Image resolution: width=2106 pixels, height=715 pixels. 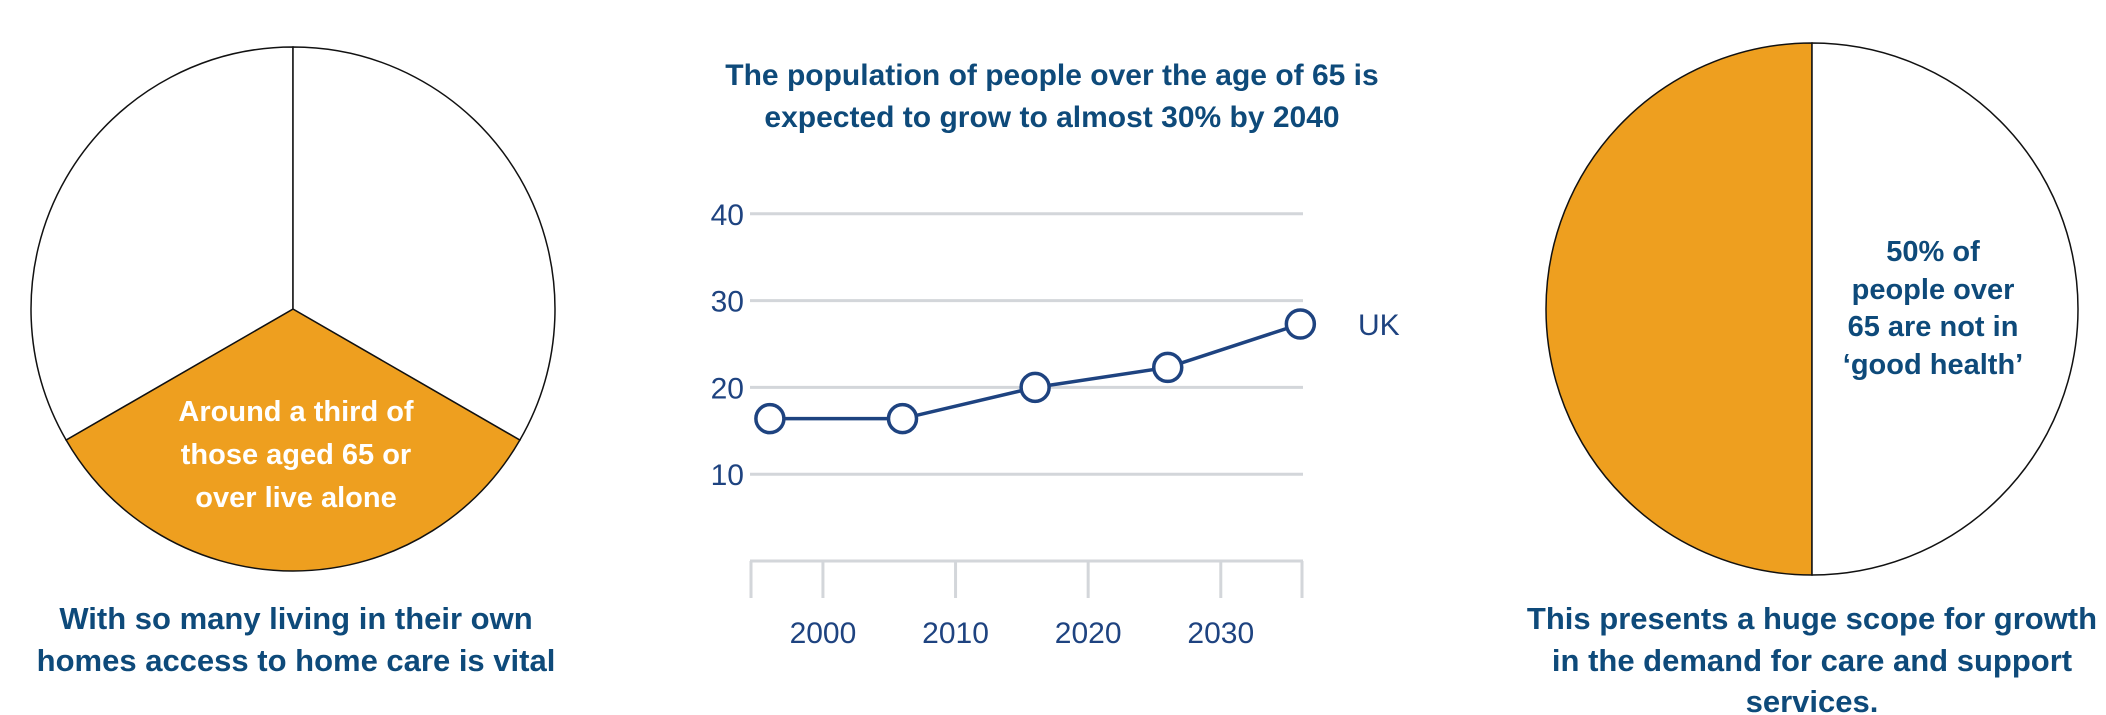 I want to click on y-tick-label-10: 10, so click(x=727, y=475).